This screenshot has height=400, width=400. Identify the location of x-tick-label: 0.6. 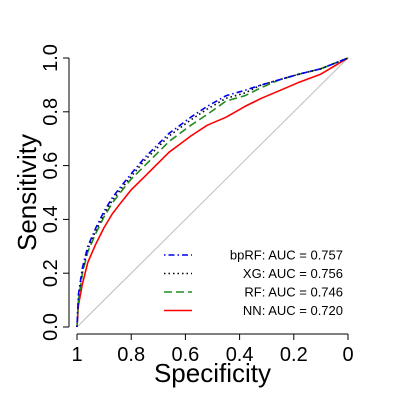
(185, 355).